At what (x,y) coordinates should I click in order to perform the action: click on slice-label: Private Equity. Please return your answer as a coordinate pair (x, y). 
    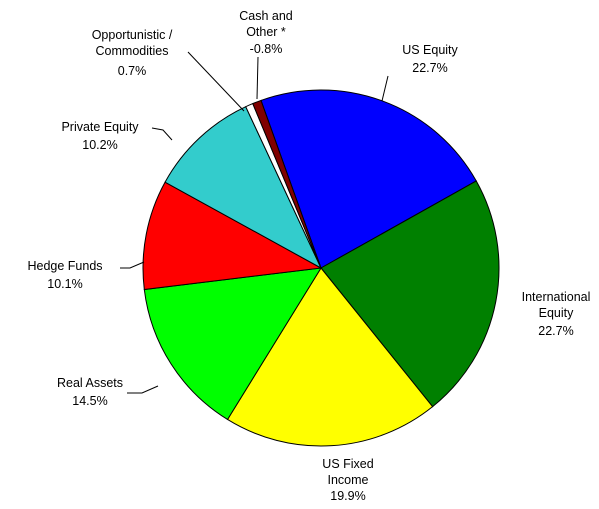
    Looking at the image, I should click on (100, 127).